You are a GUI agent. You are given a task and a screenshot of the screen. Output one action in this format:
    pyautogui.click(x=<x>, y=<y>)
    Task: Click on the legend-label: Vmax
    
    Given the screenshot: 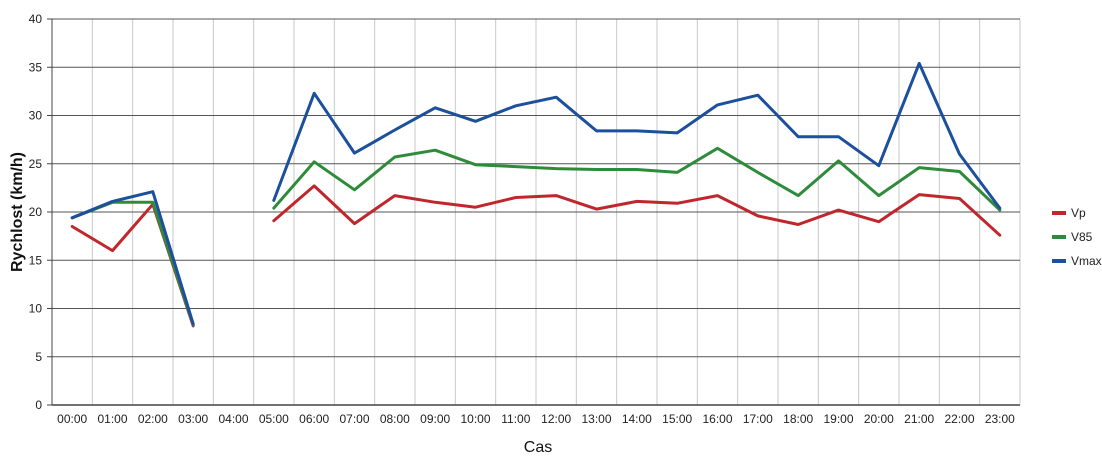 What is the action you would take?
    pyautogui.click(x=1086, y=261)
    